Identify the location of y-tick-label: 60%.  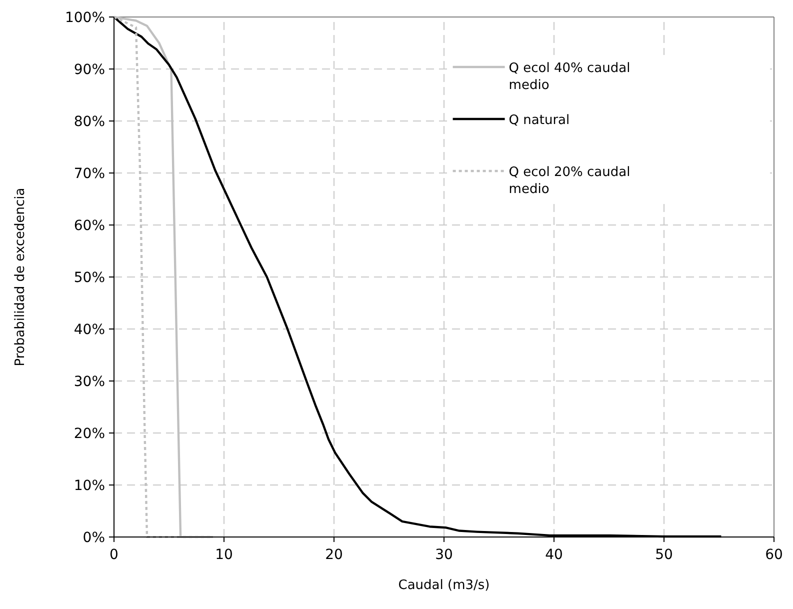
(89, 226).